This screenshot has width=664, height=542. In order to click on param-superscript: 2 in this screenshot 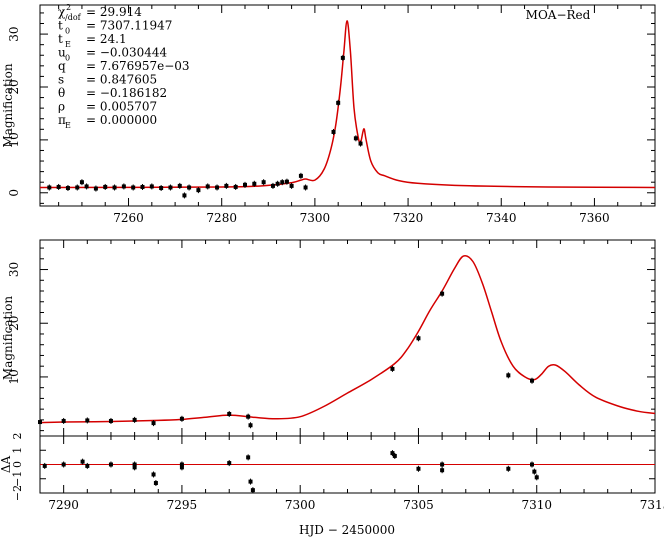, I will do `click(68, 7)`.